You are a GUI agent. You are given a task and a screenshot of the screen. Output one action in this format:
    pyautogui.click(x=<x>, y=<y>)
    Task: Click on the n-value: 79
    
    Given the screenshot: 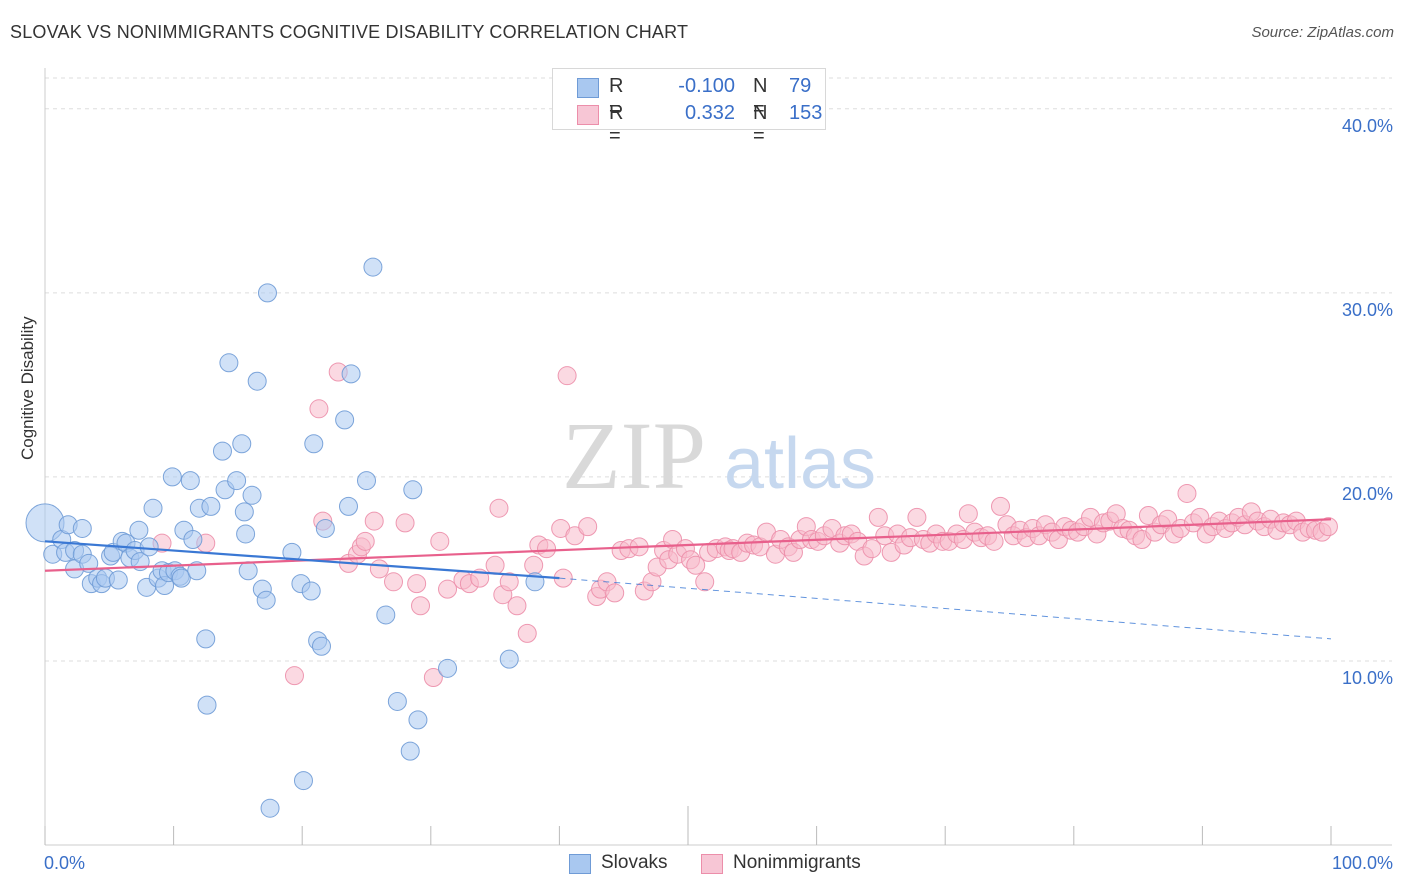 What is the action you would take?
    pyautogui.click(x=800, y=86)
    